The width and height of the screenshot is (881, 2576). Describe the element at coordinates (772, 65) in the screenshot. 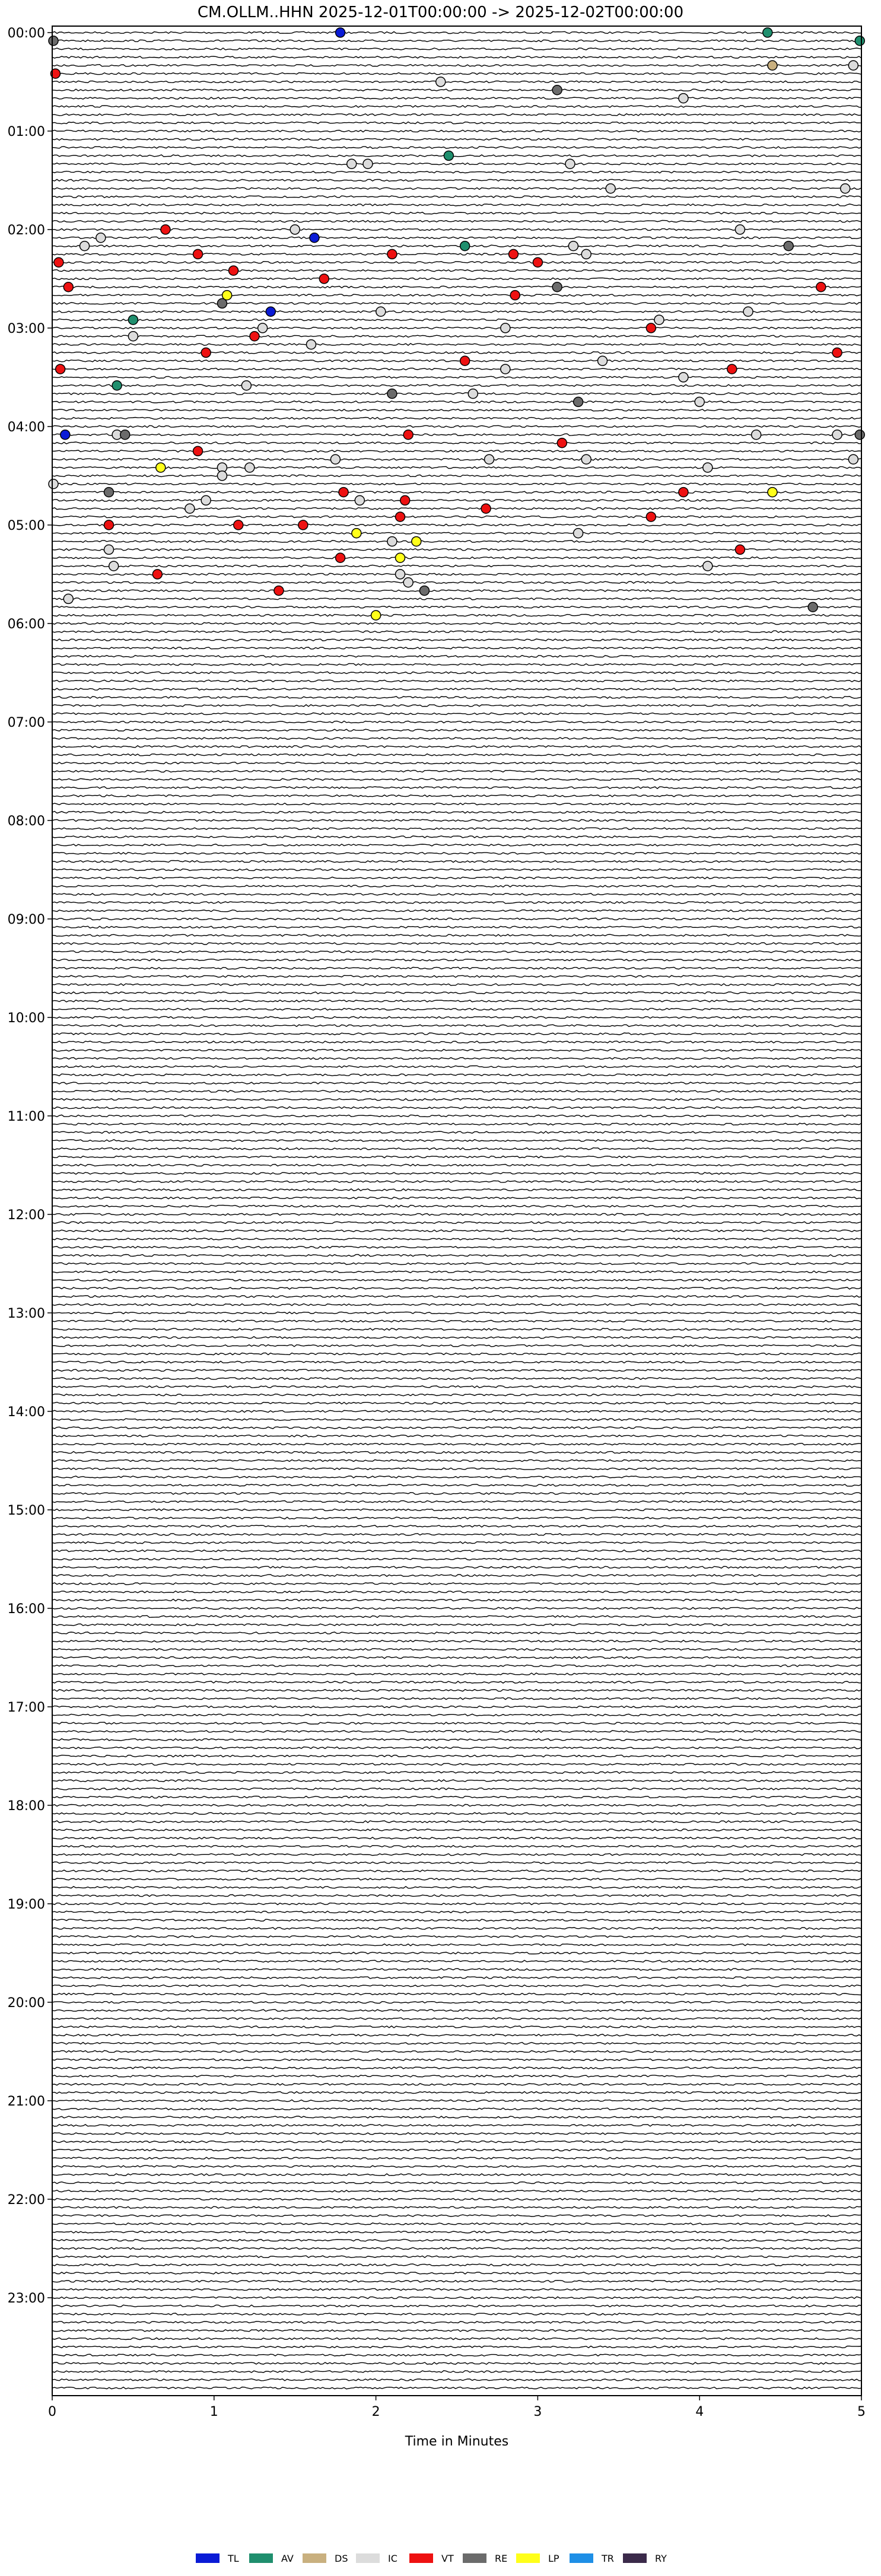

I see `event-marker-ds` at that location.